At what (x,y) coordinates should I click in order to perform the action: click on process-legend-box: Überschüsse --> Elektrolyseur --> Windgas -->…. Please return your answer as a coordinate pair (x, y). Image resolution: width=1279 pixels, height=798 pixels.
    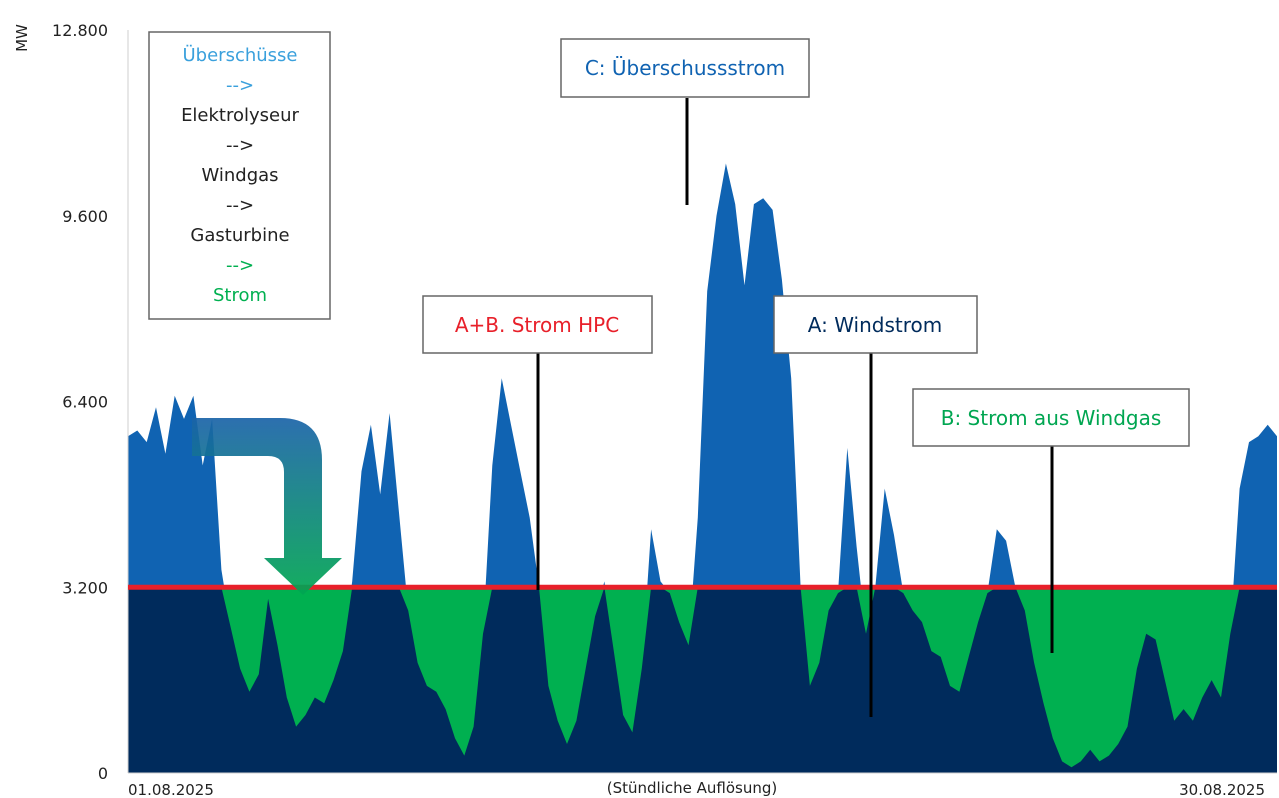
    Looking at the image, I should click on (239, 175).